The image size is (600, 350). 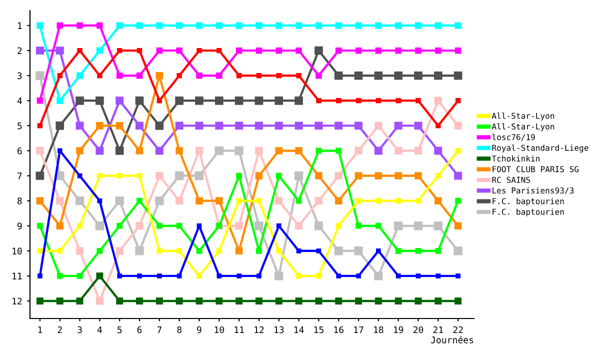 What do you see at coordinates (20, 25) in the screenshot?
I see `y-tick-label: 1` at bounding box center [20, 25].